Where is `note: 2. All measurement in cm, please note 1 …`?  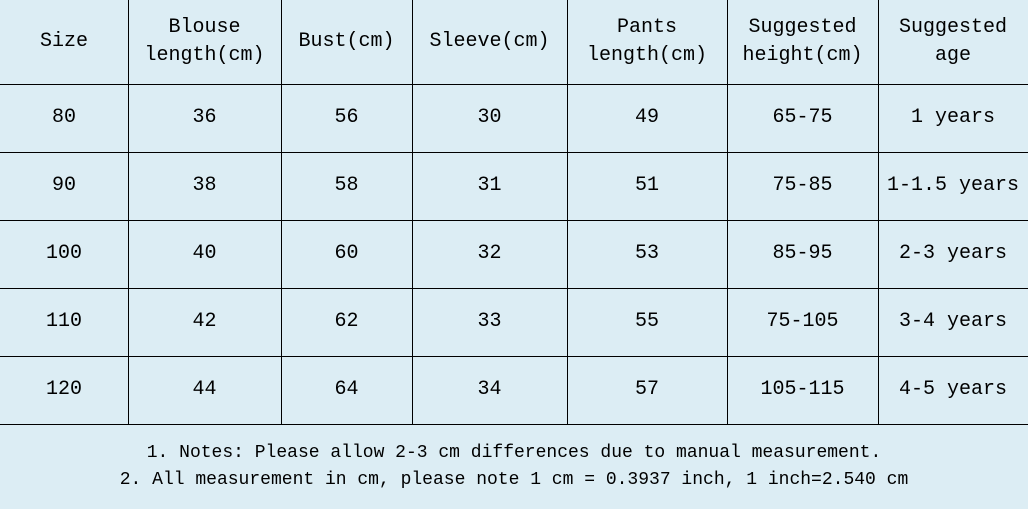 note: 2. All measurement in cm, please note 1 … is located at coordinates (514, 480).